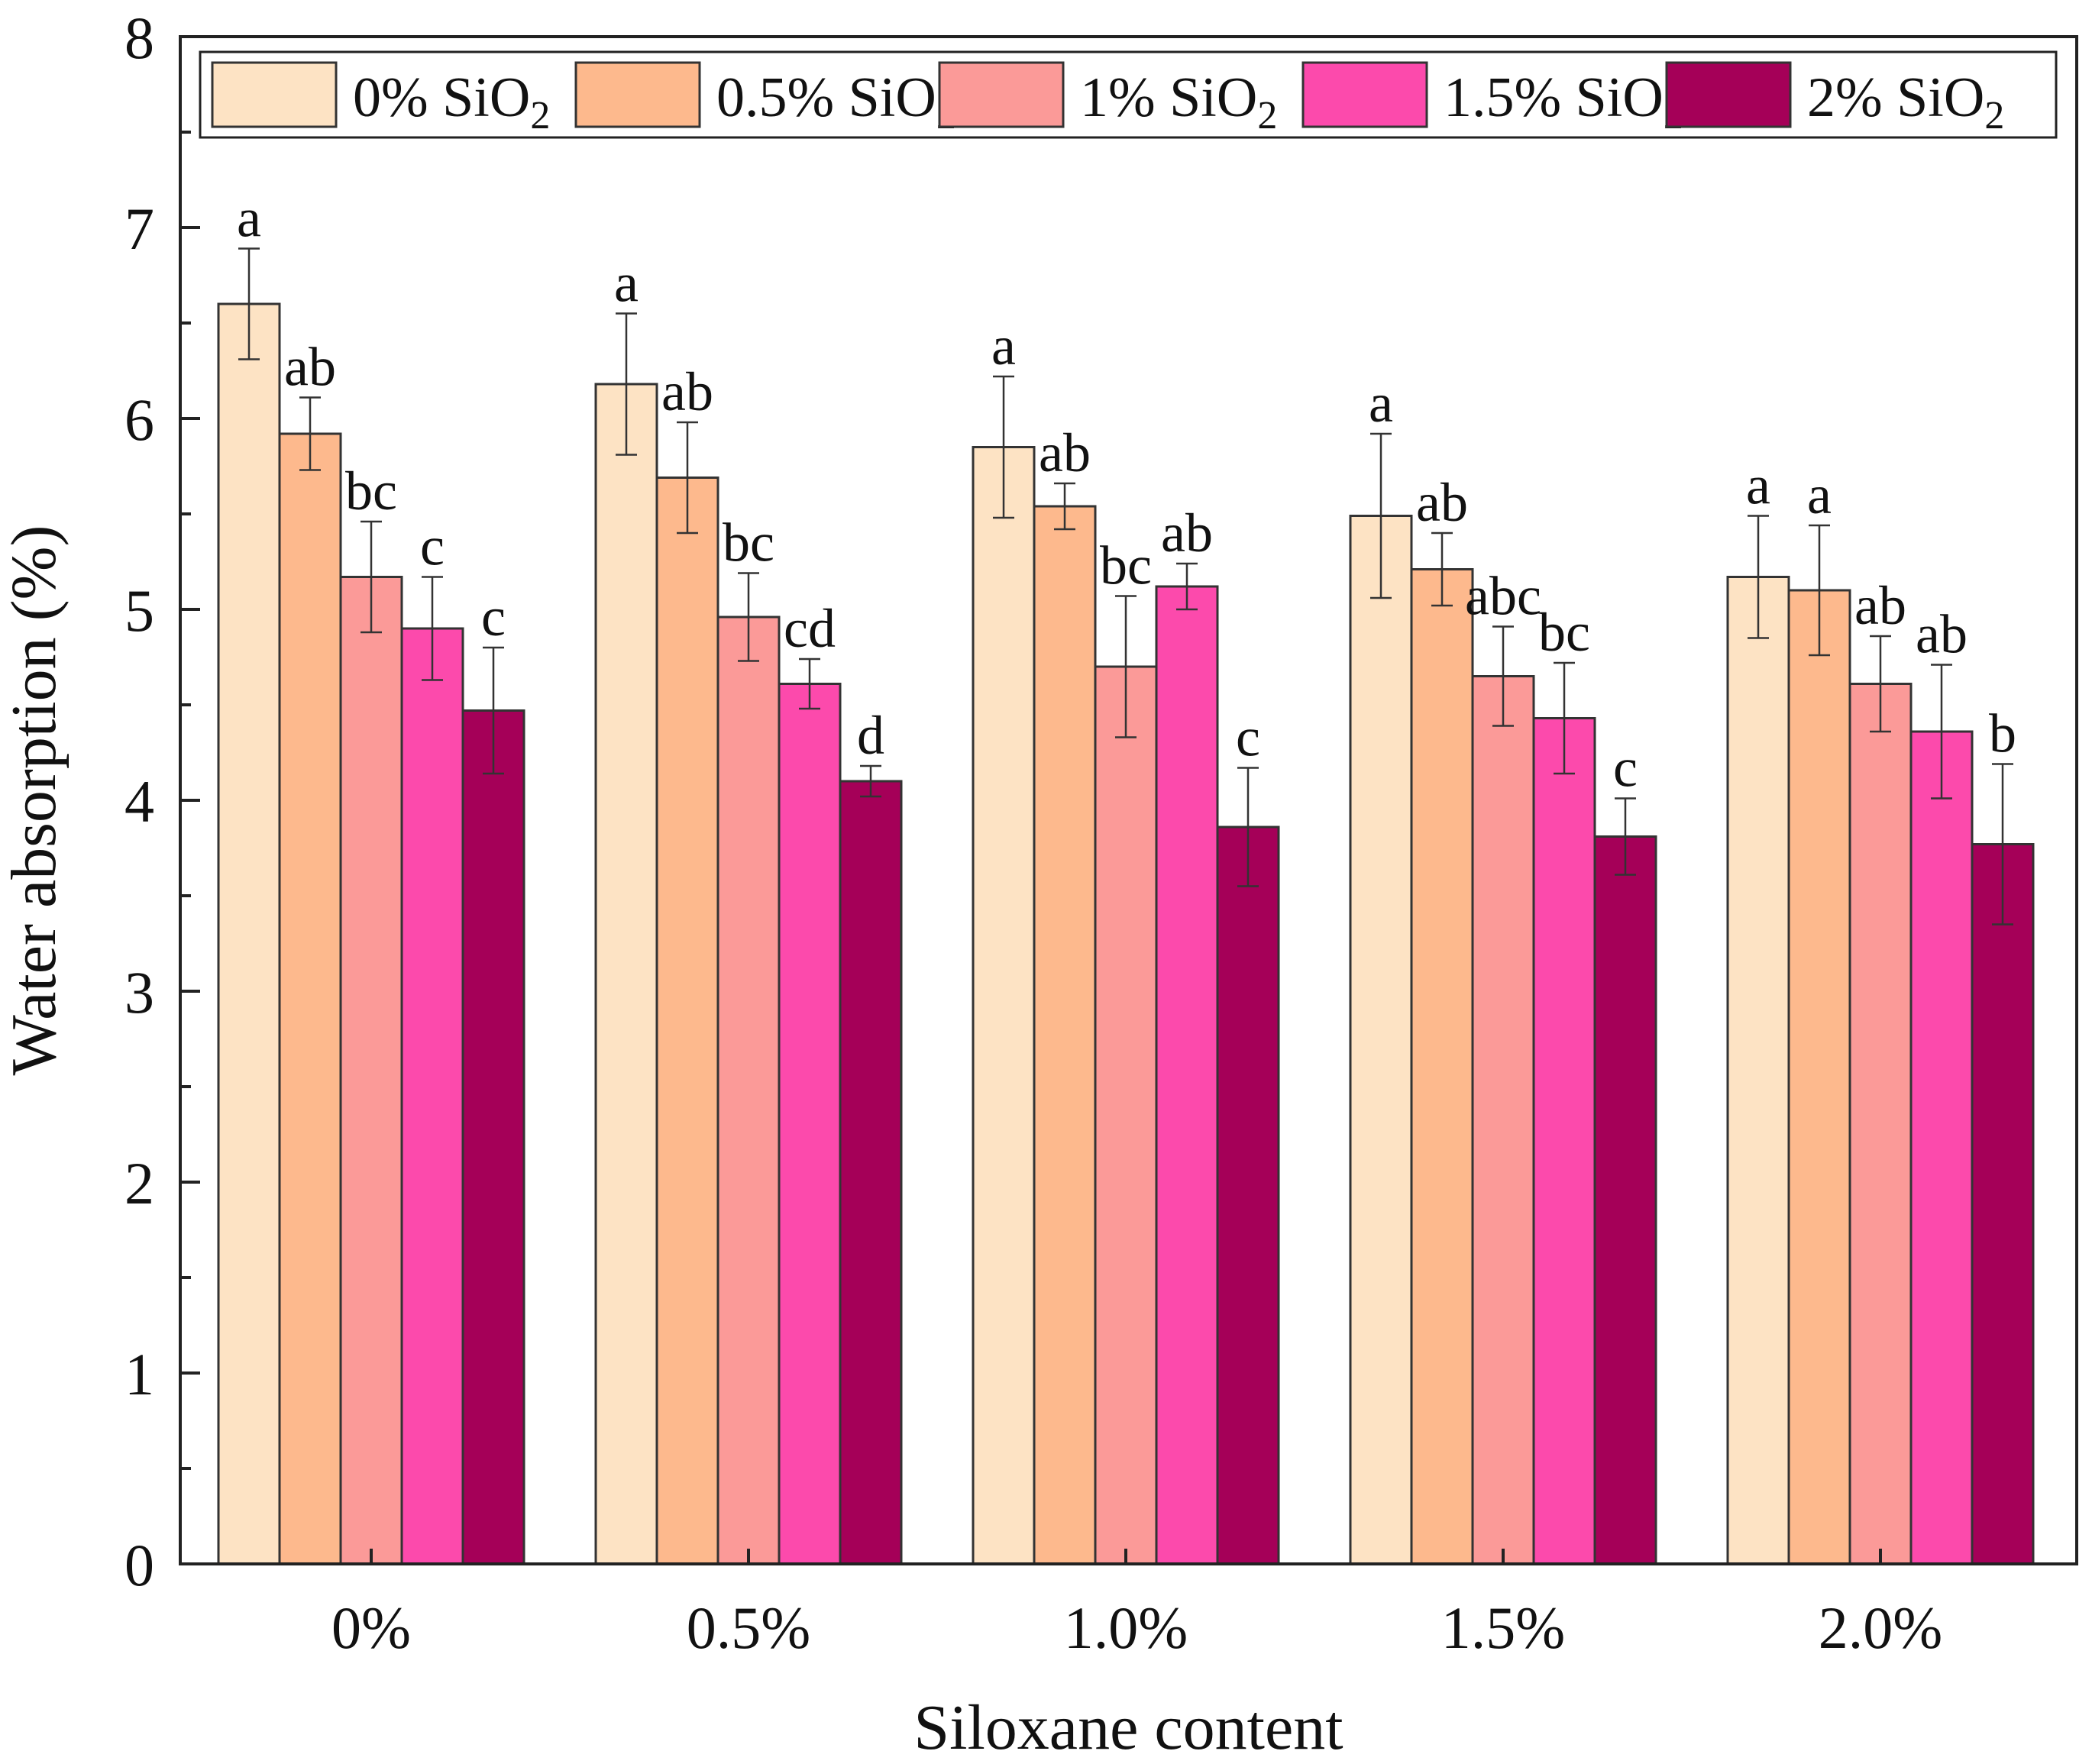 Image resolution: width=2092 pixels, height=1764 pixels. What do you see at coordinates (1554, 97) in the screenshot?
I see `legend-label-text: 1.5% SiO` at bounding box center [1554, 97].